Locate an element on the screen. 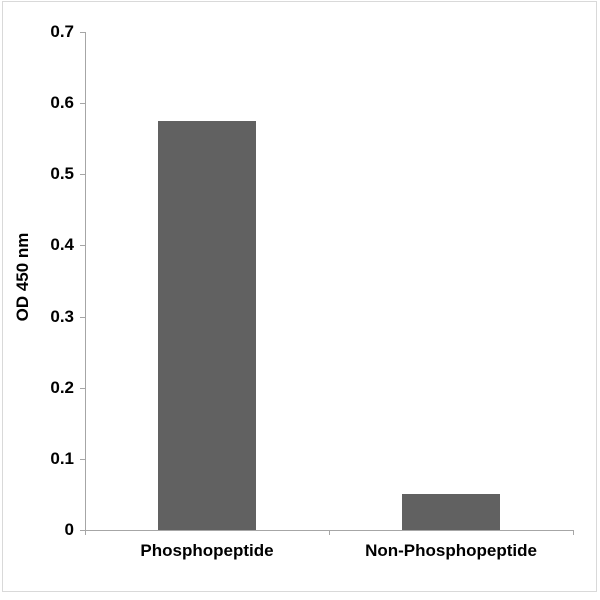  y-axis-line is located at coordinates (85, 281).